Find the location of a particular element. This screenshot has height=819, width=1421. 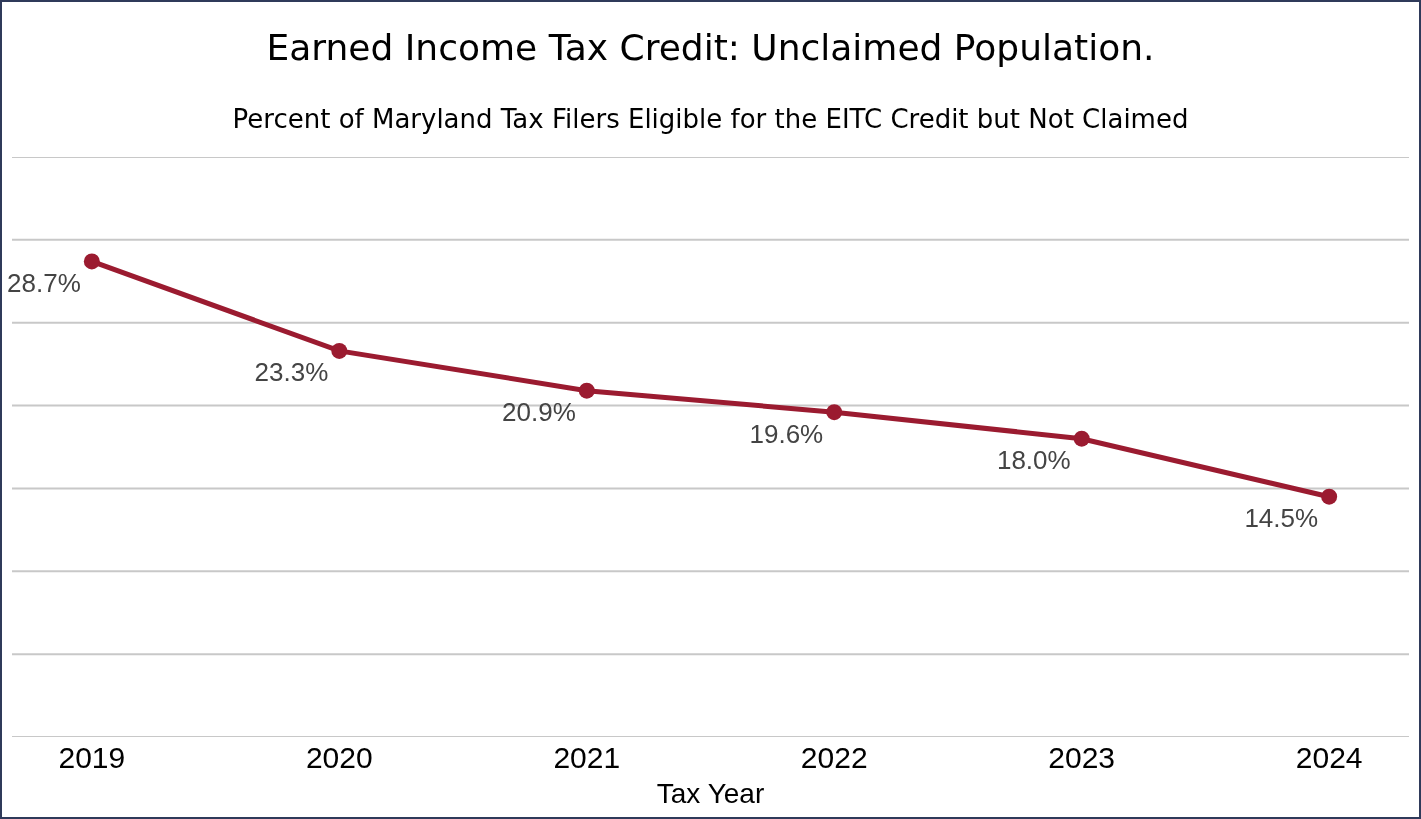

data-label: 14.5% is located at coordinates (1281, 518).